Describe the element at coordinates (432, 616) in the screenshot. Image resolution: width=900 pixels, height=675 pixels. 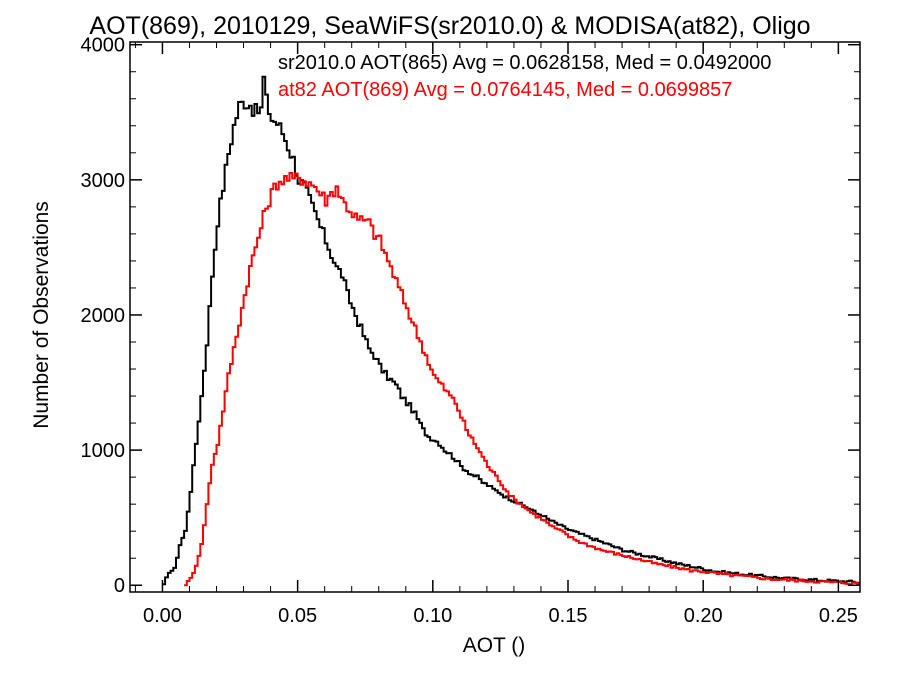
I see `x-tick-label: 0.10` at that location.